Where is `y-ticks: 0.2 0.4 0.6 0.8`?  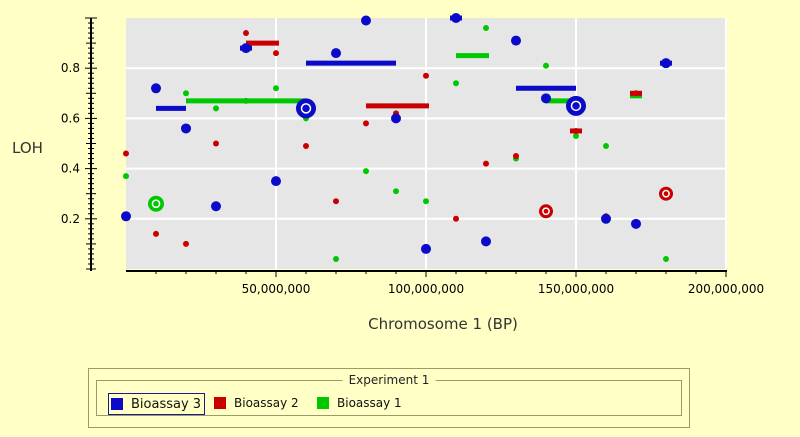
y-ticks: 0.2 0.4 0.6 0.8 is located at coordinates (79, 143).